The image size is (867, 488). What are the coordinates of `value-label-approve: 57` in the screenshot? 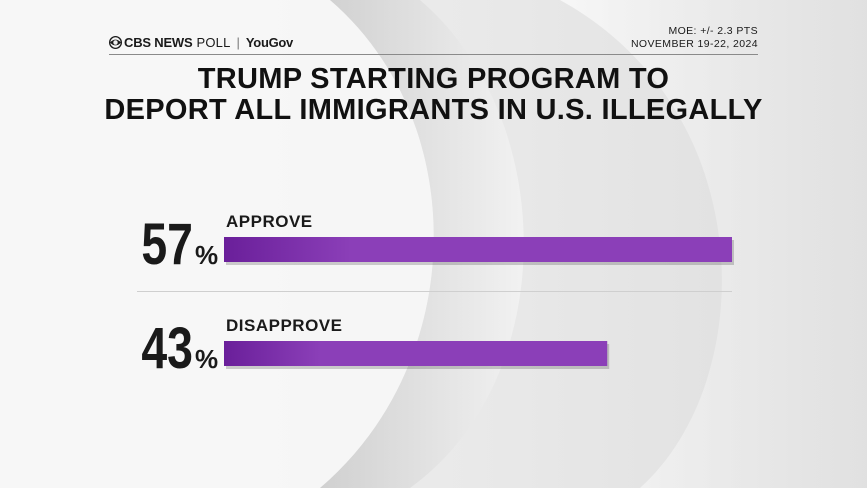 It's located at (167, 244).